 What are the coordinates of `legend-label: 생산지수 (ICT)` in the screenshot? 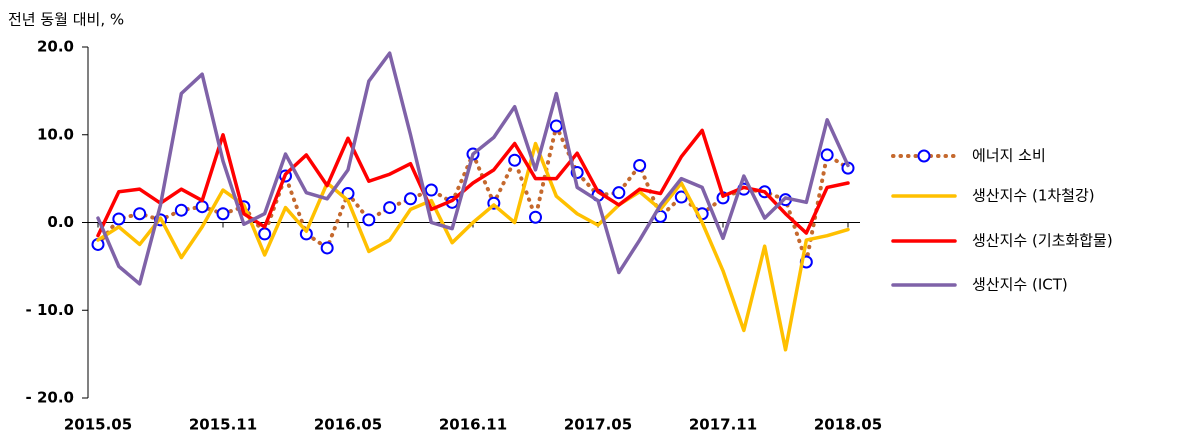 It's located at (1020, 285).